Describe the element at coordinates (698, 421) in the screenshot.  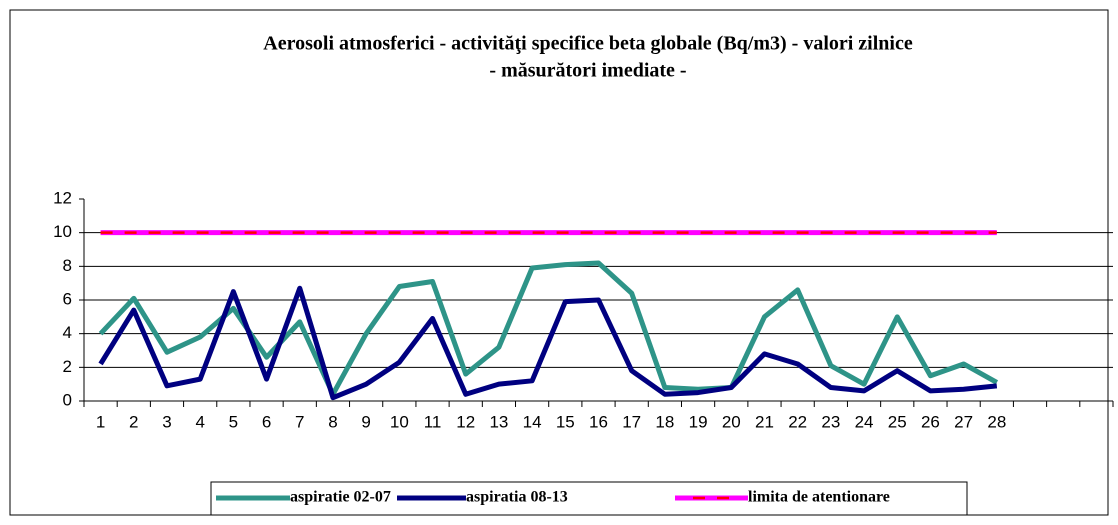
I see `x-tick-label: 19` at that location.